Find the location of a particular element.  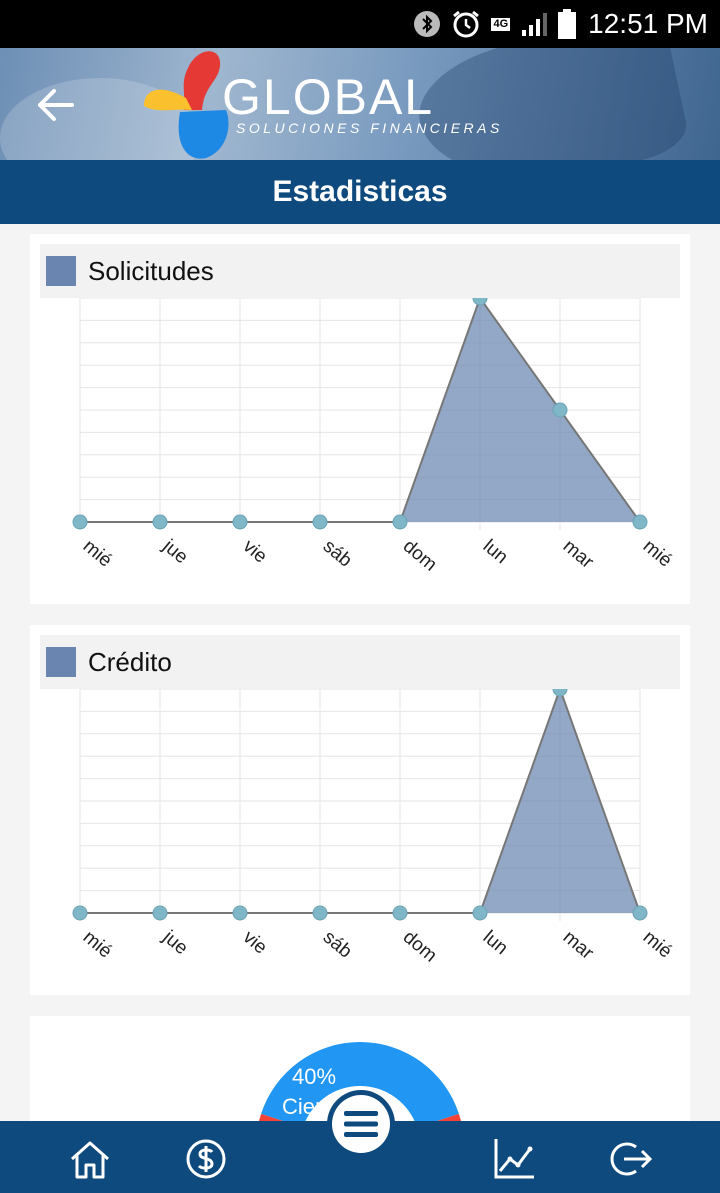

donut-slice-label: Cierr is located at coordinates (306, 1106).